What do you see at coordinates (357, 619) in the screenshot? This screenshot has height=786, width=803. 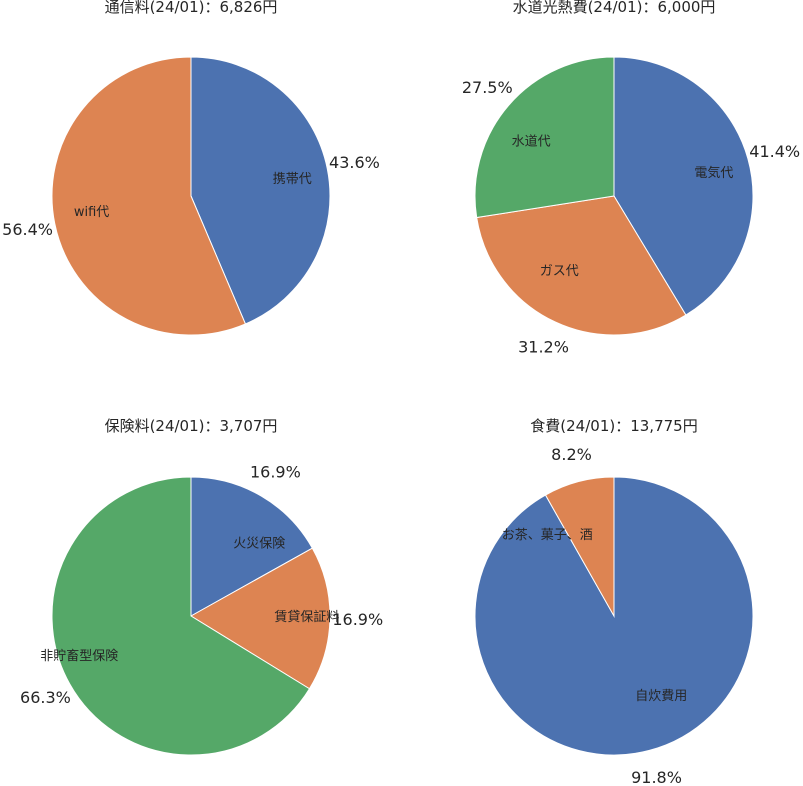 I see `pie-chart-3-percent-label-2: 16.9%` at bounding box center [357, 619].